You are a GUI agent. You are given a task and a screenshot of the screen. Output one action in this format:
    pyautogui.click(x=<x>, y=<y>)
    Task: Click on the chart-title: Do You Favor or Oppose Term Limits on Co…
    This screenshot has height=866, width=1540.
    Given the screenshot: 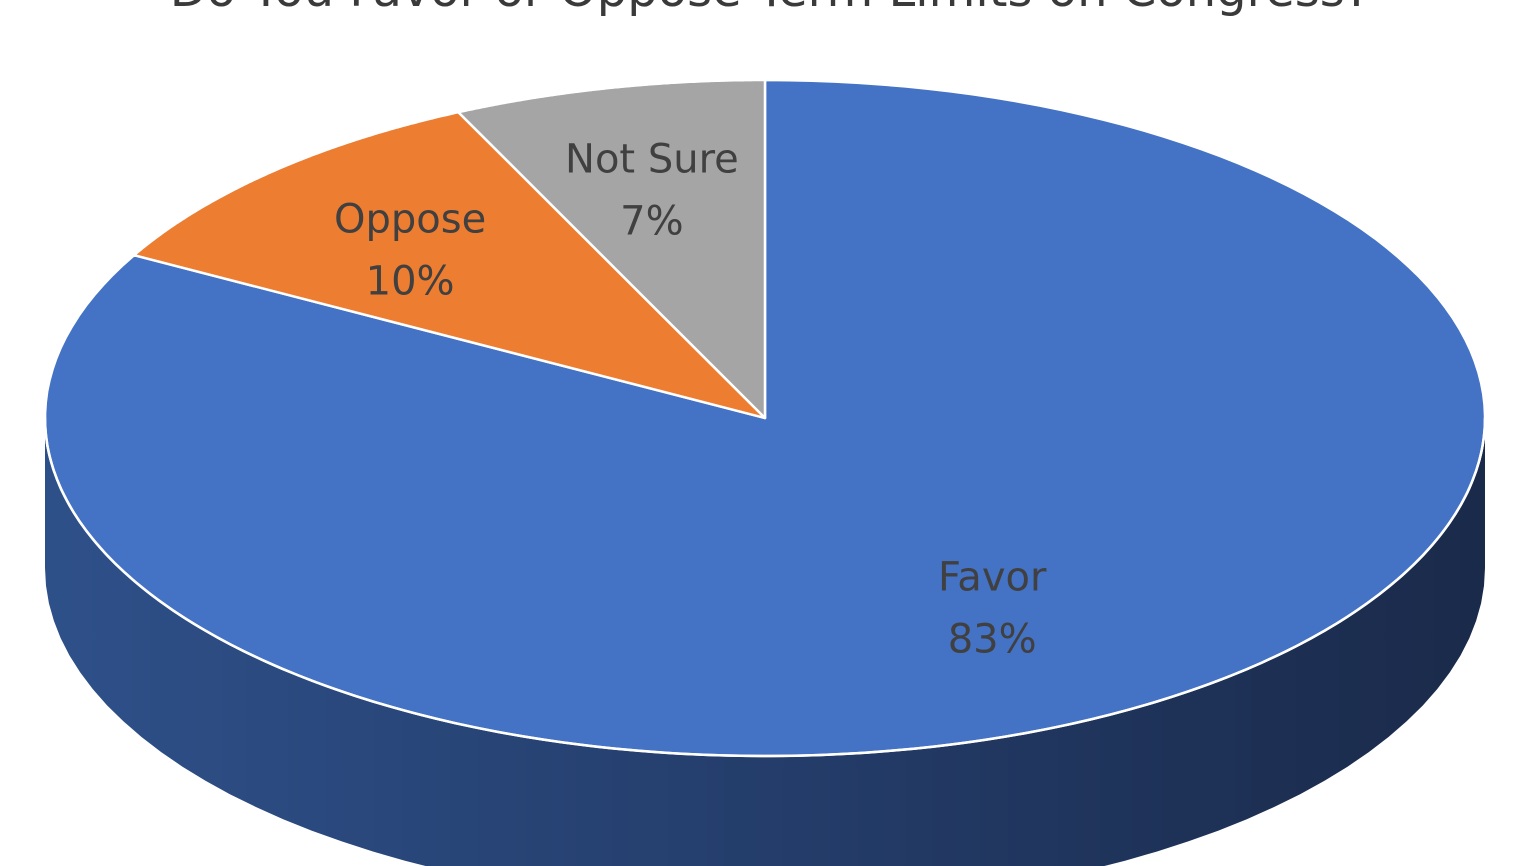 What is the action you would take?
    pyautogui.click(x=770, y=9)
    